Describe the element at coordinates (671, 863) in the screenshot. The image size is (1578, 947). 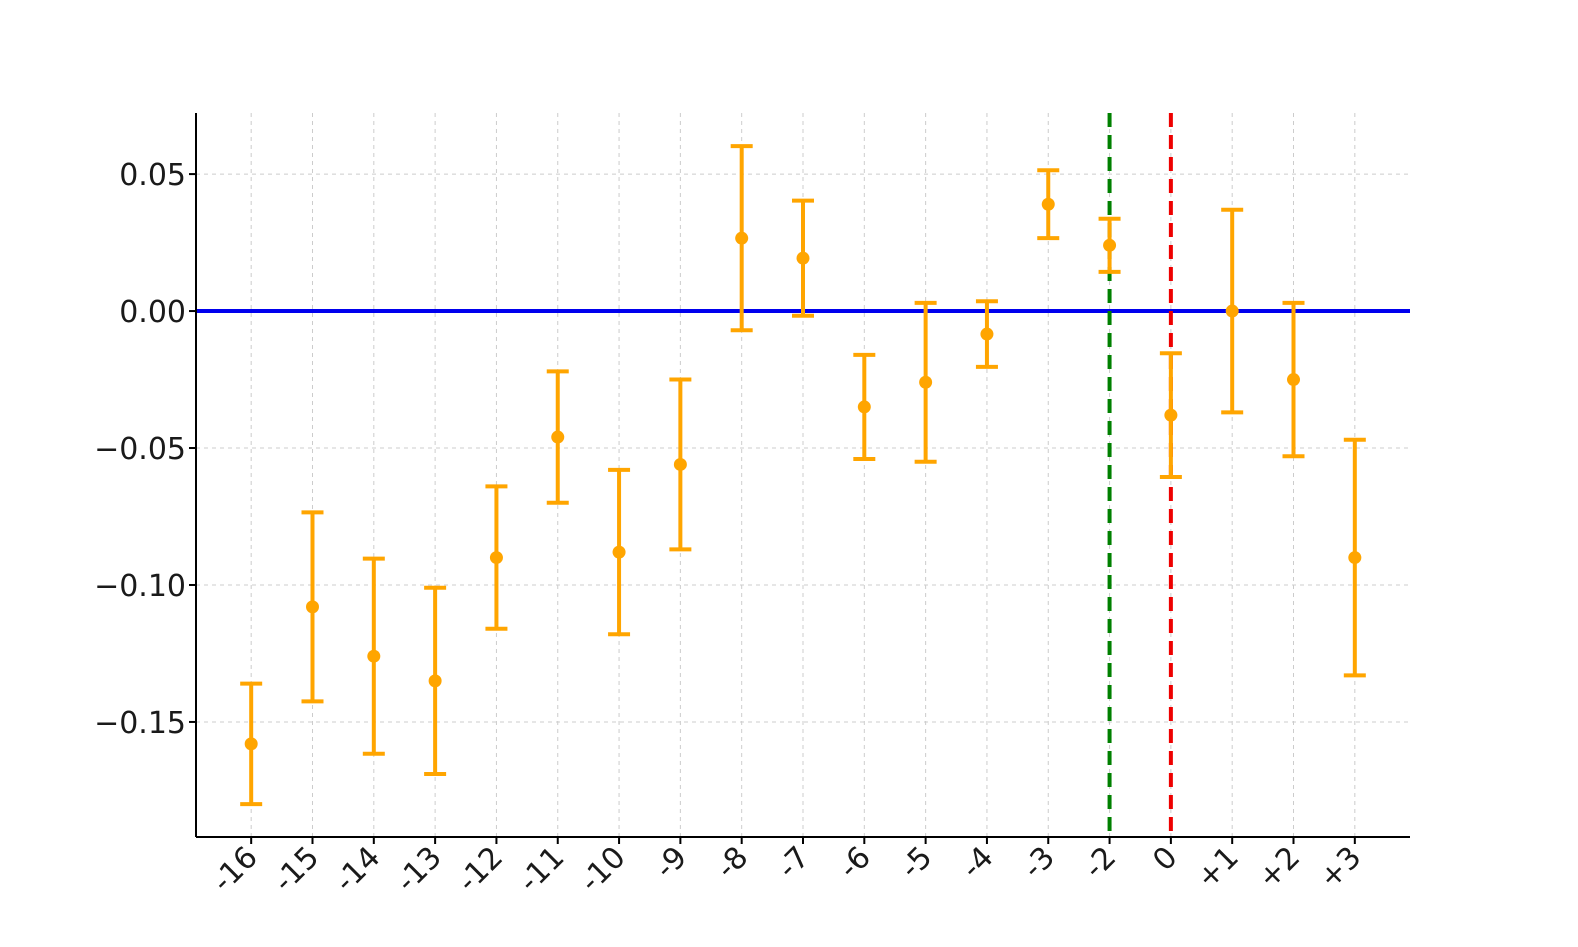
I see `x-tick-label: -9` at that location.